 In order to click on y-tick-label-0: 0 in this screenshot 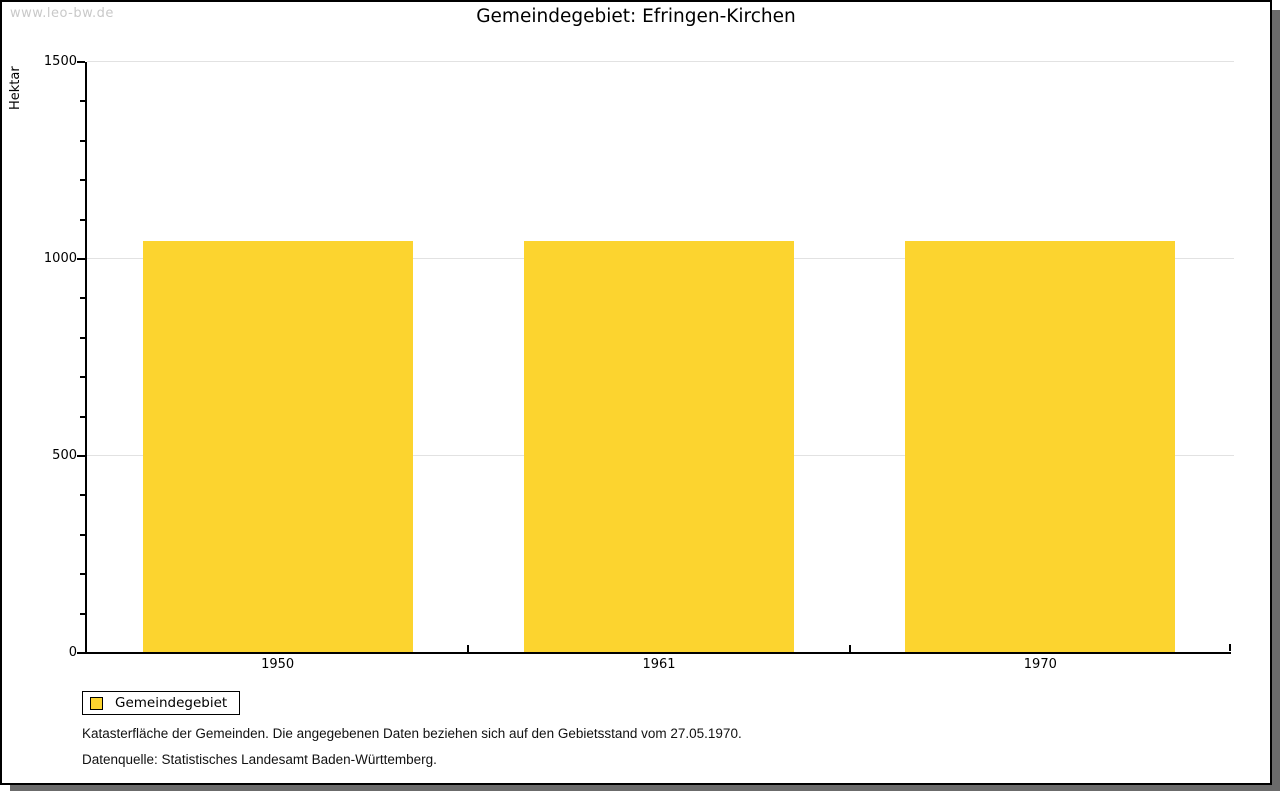, I will do `click(72, 652)`.